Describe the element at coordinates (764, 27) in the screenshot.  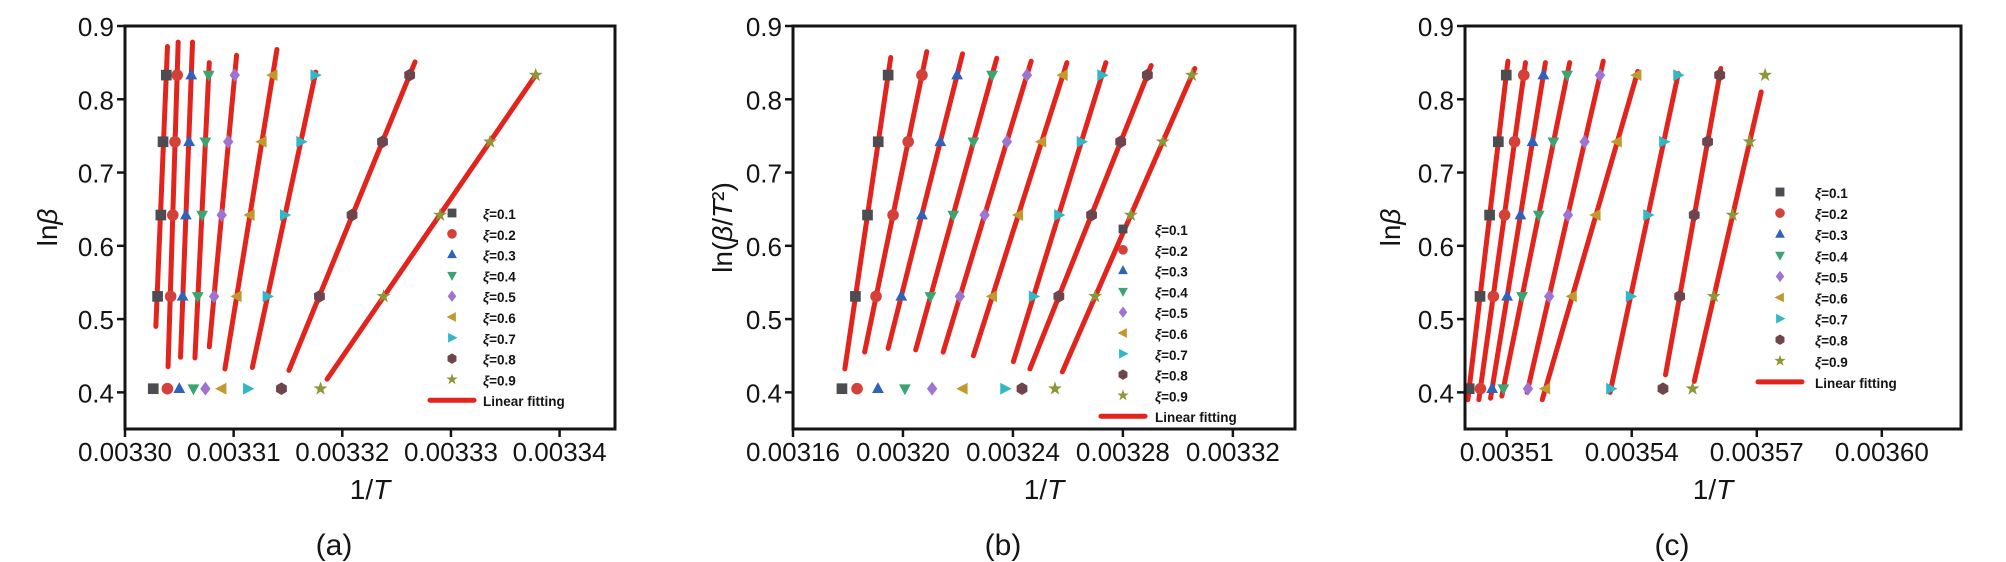
I see `y-tick-label: 0.9` at that location.